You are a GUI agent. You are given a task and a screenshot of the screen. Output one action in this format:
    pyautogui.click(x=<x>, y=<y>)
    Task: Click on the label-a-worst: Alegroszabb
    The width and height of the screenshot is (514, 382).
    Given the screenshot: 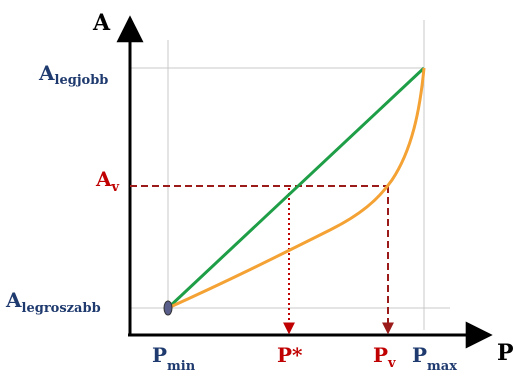 What is the action you would take?
    pyautogui.click(x=53, y=302)
    